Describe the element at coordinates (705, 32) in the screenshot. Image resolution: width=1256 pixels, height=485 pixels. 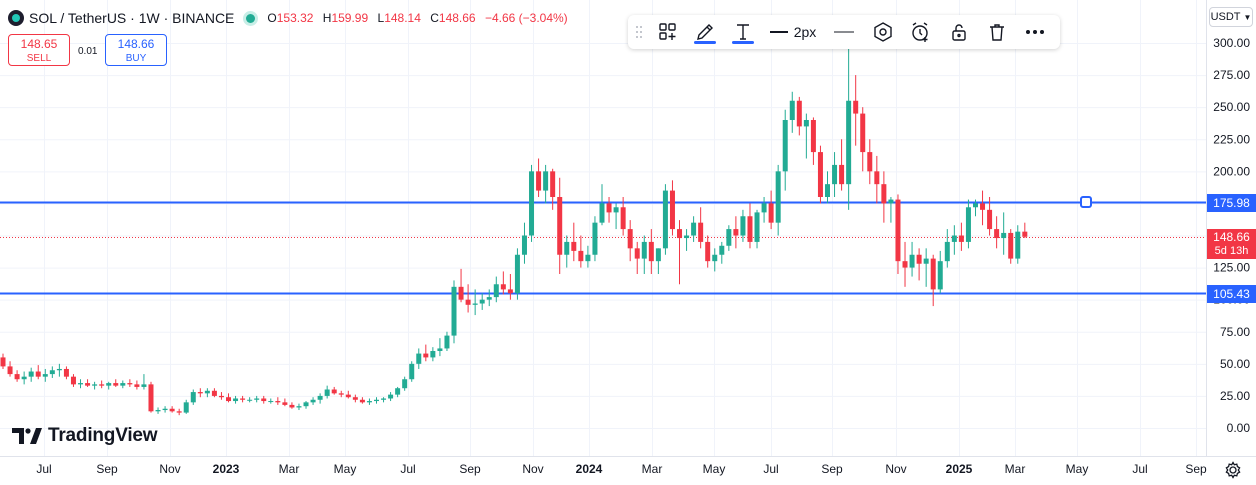
I see `pencil-icon` at that location.